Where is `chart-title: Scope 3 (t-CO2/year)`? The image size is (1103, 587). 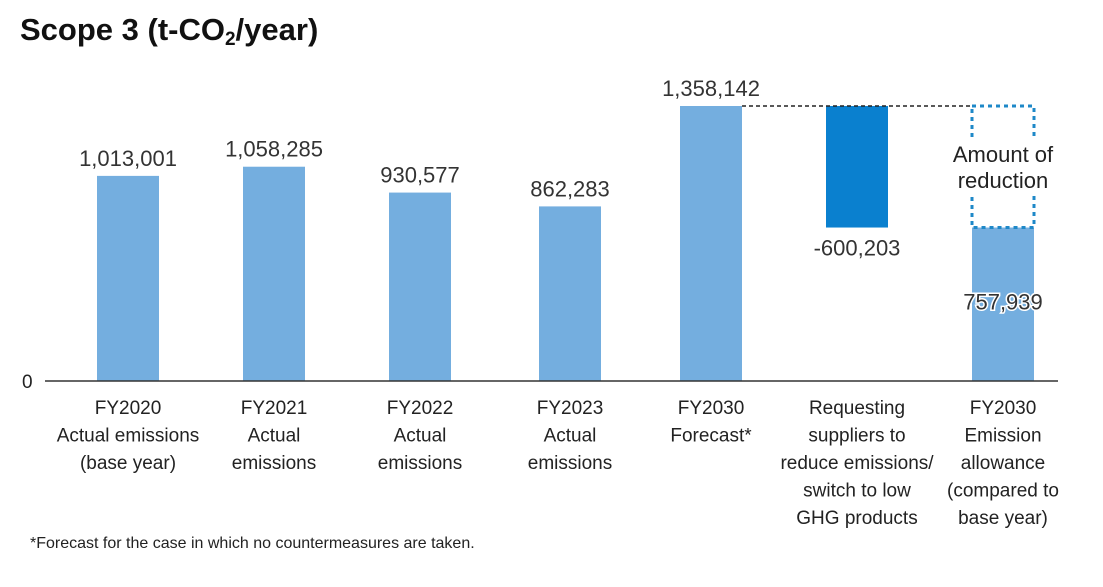
chart-title: Scope 3 (t-CO2/year) is located at coordinates (169, 31).